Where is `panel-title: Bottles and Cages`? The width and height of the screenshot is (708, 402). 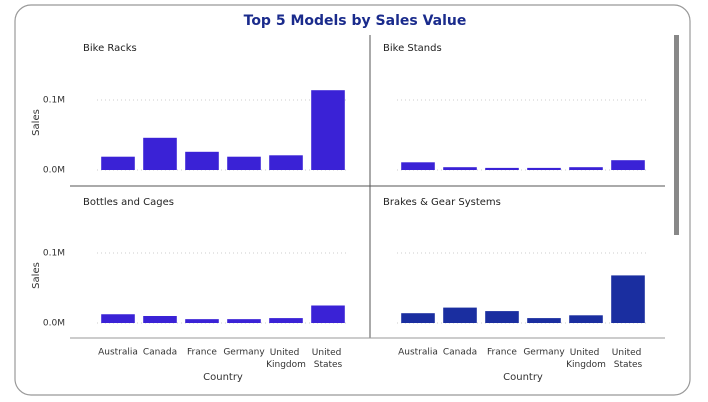 panel-title: Bottles and Cages is located at coordinates (128, 202).